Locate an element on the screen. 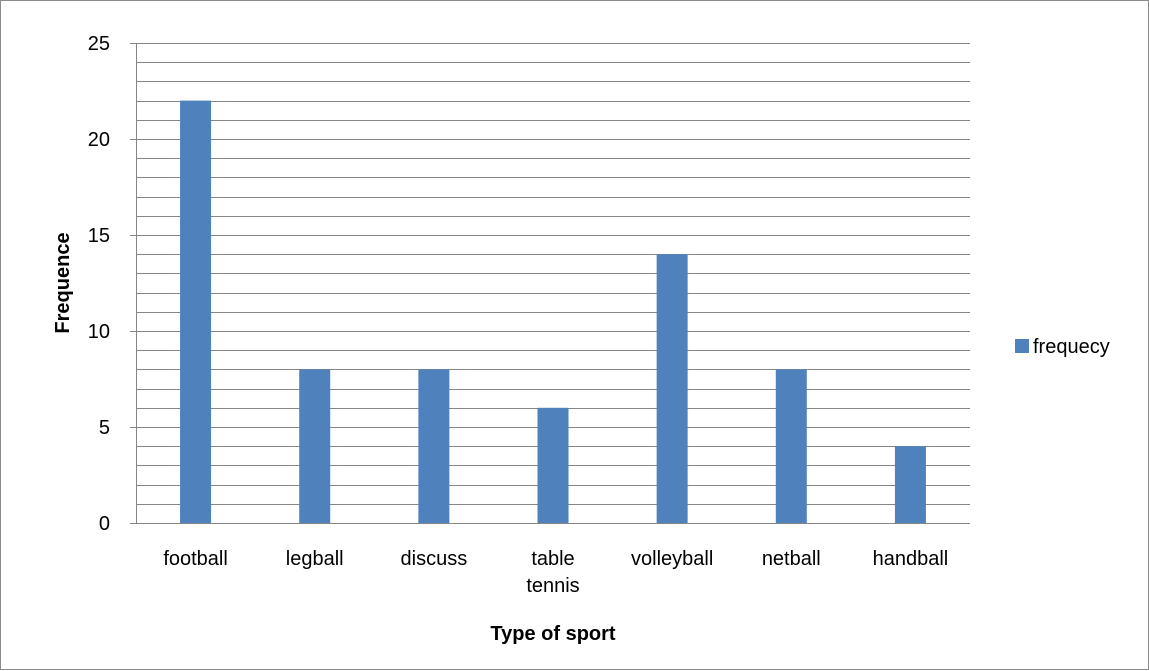 This screenshot has width=1149, height=671. x-tick-label: discuss is located at coordinates (434, 559).